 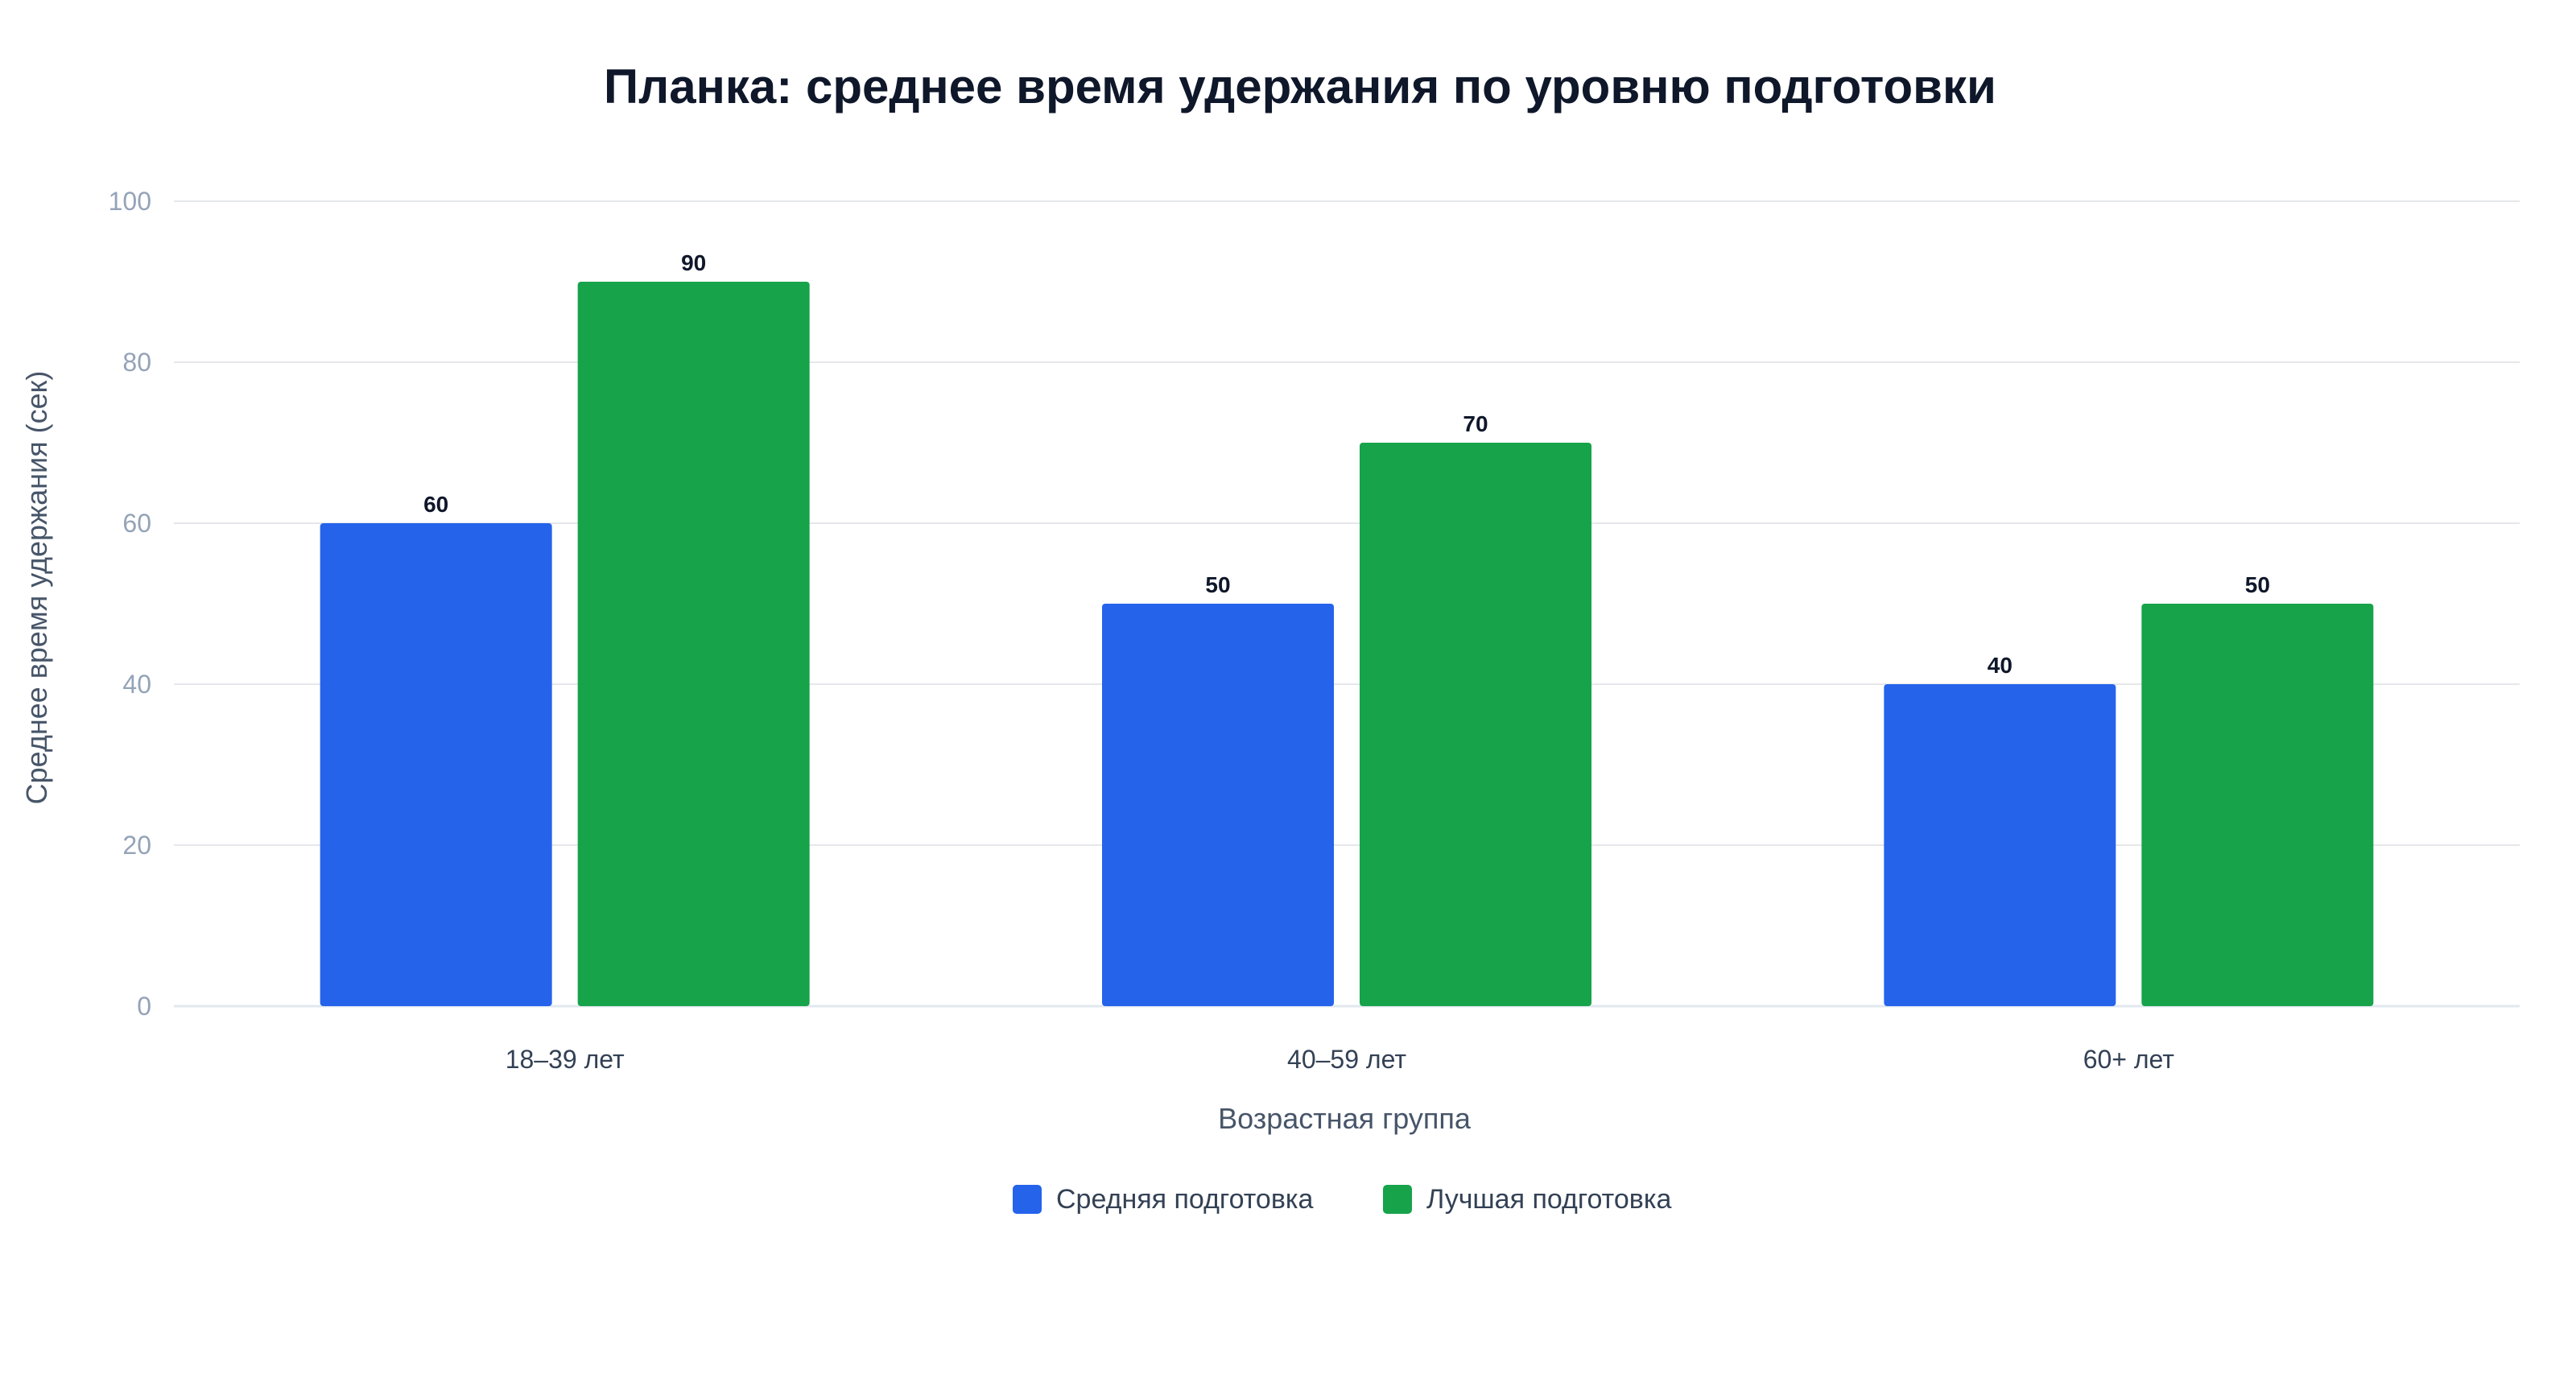 What do you see at coordinates (136, 845) in the screenshot?
I see `y-tick-label: 20` at bounding box center [136, 845].